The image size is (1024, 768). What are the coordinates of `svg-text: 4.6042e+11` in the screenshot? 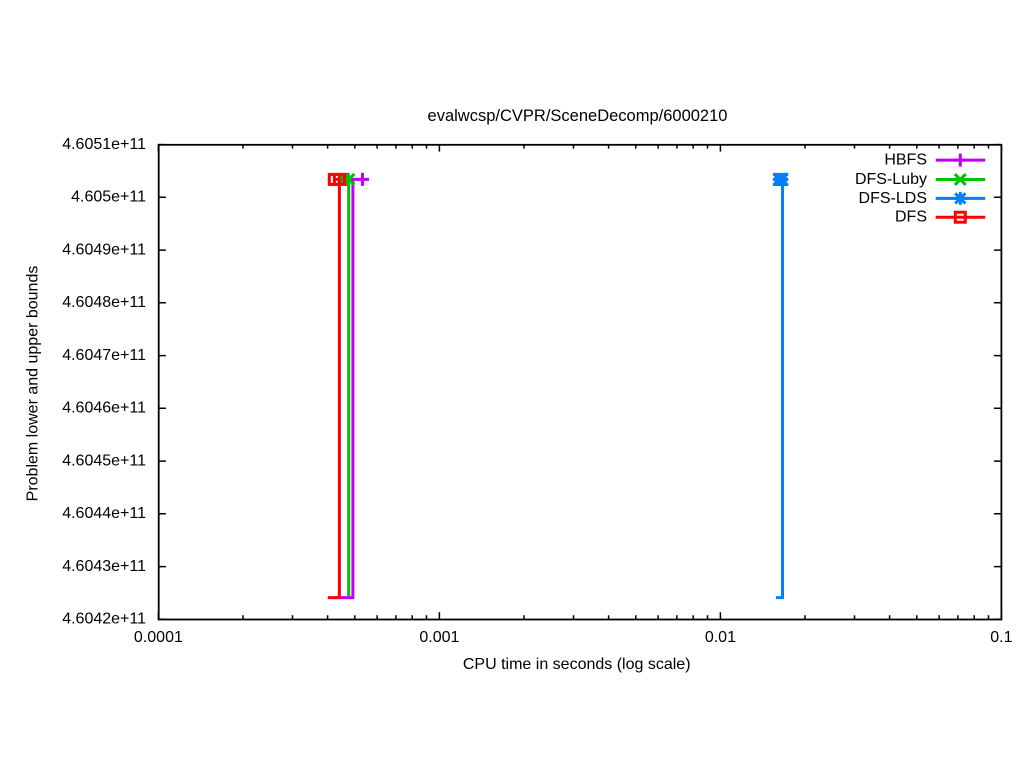 It's located at (104, 619).